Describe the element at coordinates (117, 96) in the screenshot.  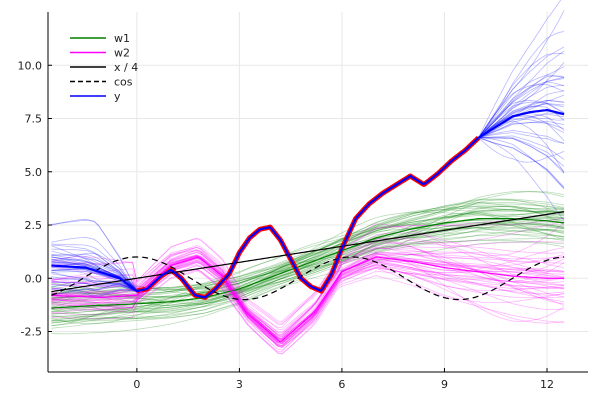
I see `legend-label: y` at that location.